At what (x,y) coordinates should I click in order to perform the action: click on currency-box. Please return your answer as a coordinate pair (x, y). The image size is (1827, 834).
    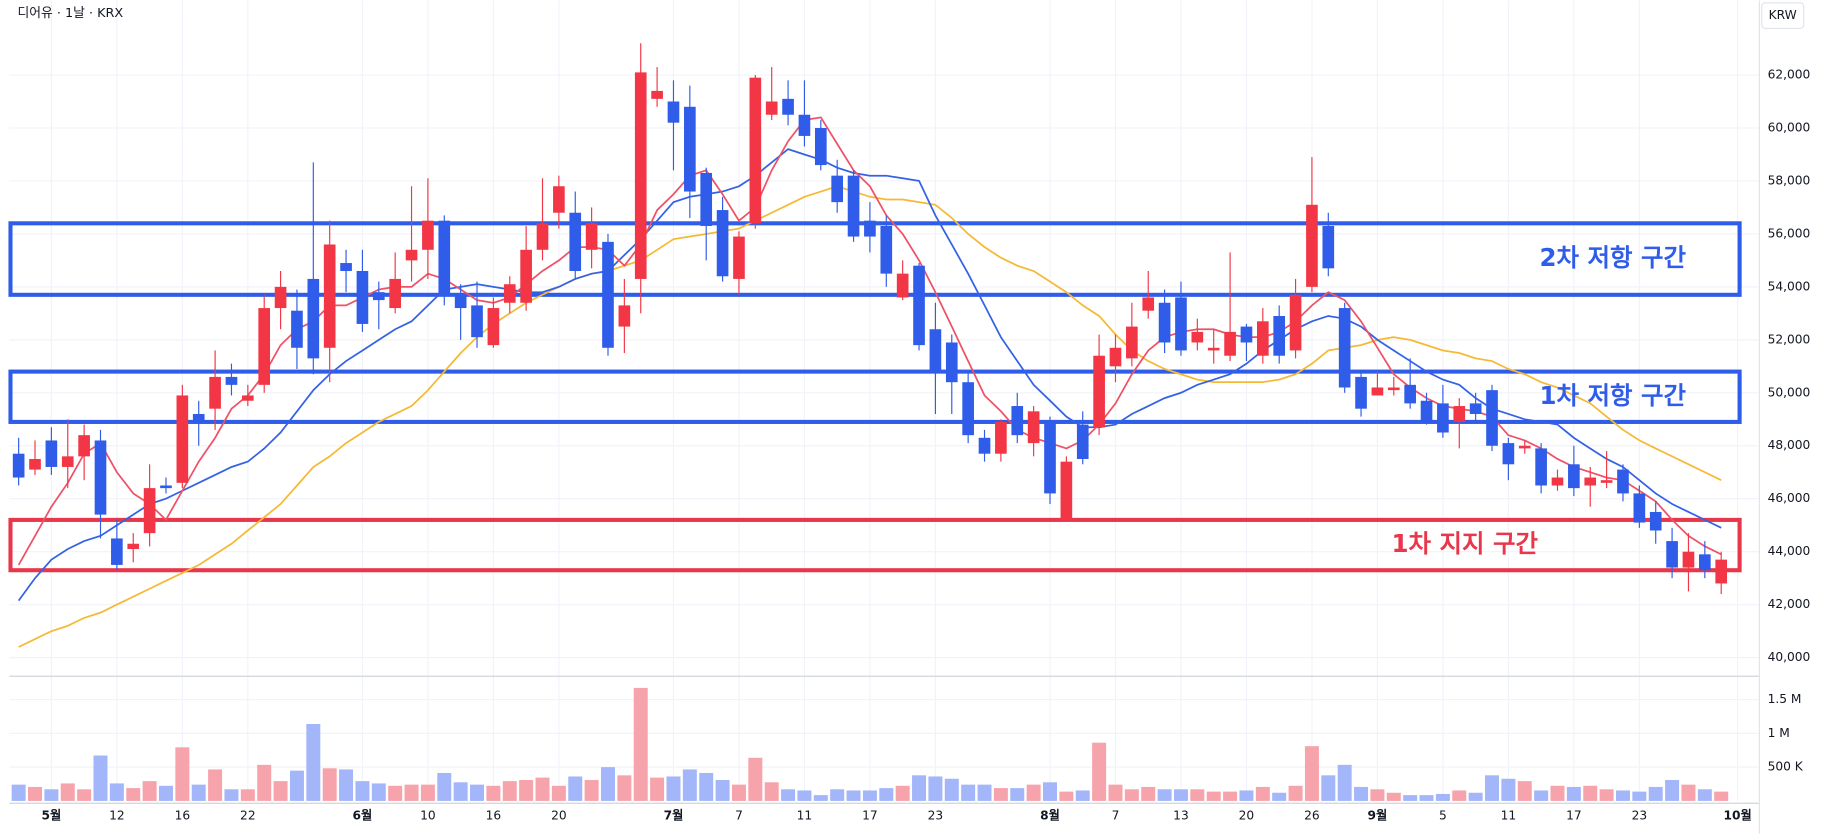
    Looking at the image, I should click on (1783, 15).